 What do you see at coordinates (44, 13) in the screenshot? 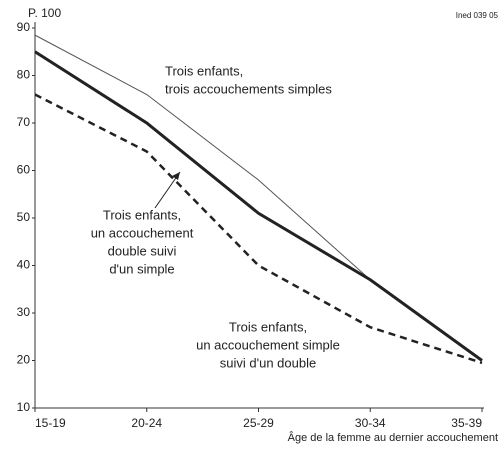
I see `y-axis-label: P. 100` at bounding box center [44, 13].